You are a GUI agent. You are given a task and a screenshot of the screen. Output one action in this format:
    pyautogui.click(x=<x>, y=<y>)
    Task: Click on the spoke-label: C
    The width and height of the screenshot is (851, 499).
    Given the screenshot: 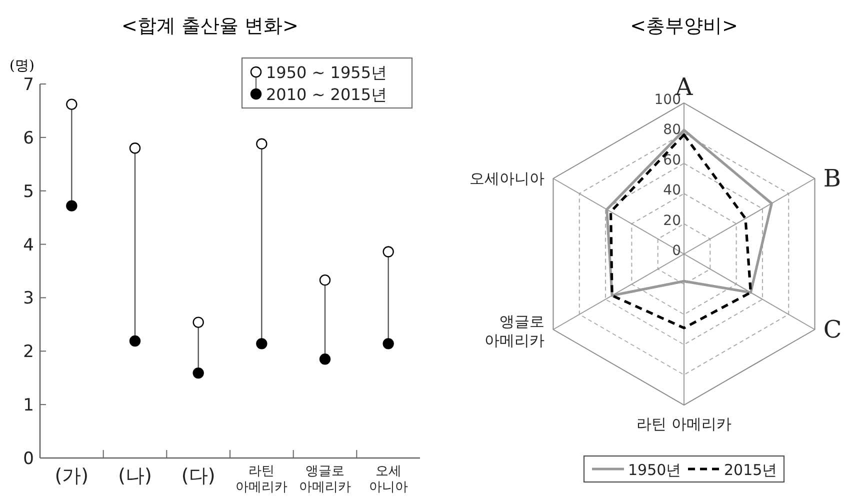 What is the action you would take?
    pyautogui.click(x=832, y=330)
    